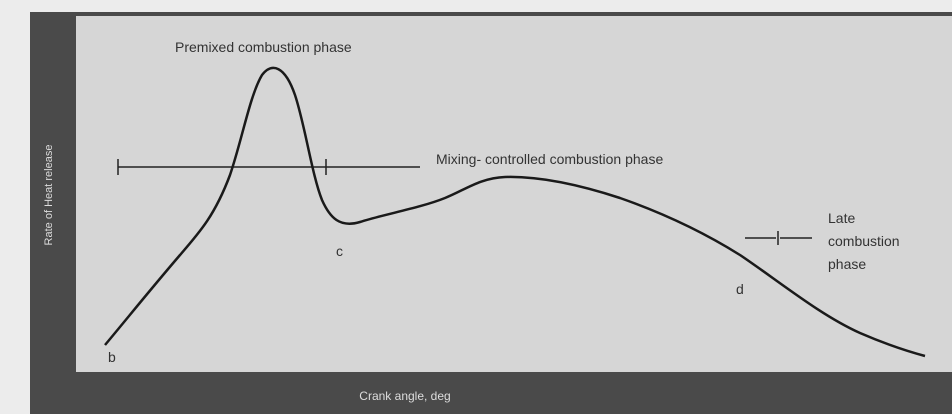  Describe the element at coordinates (864, 241) in the screenshot. I see `late-label: combustion` at that location.